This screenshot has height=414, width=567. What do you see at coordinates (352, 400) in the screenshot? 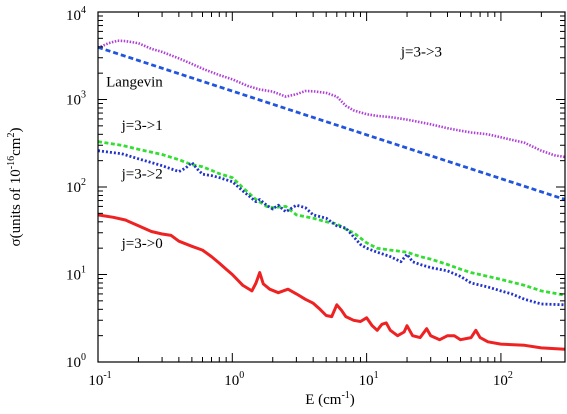
I see `x-axis-title-tail: )` at bounding box center [352, 400].